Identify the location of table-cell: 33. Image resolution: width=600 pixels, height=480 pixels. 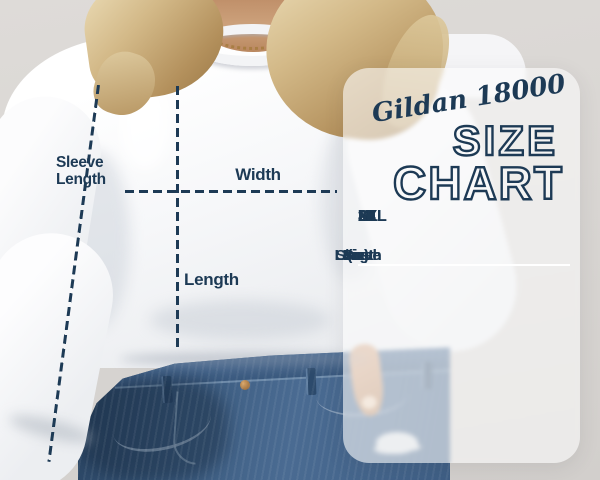
(367, 216).